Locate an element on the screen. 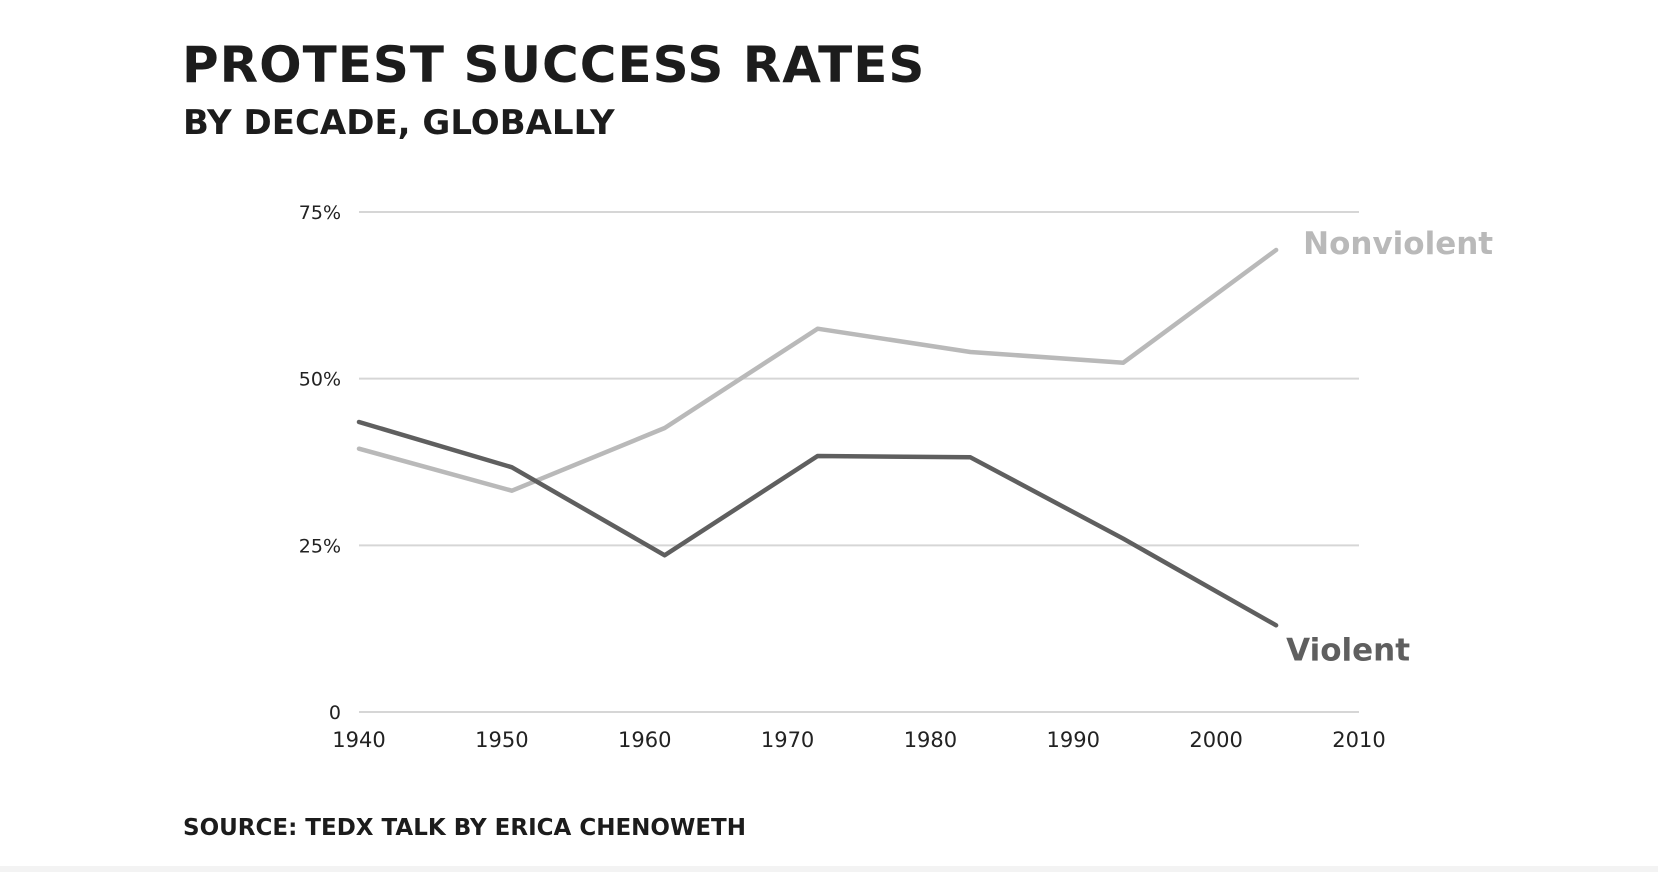  source-note: SOURCE: TEDX TALK BY ERICA CHENOWETH is located at coordinates (464, 828).